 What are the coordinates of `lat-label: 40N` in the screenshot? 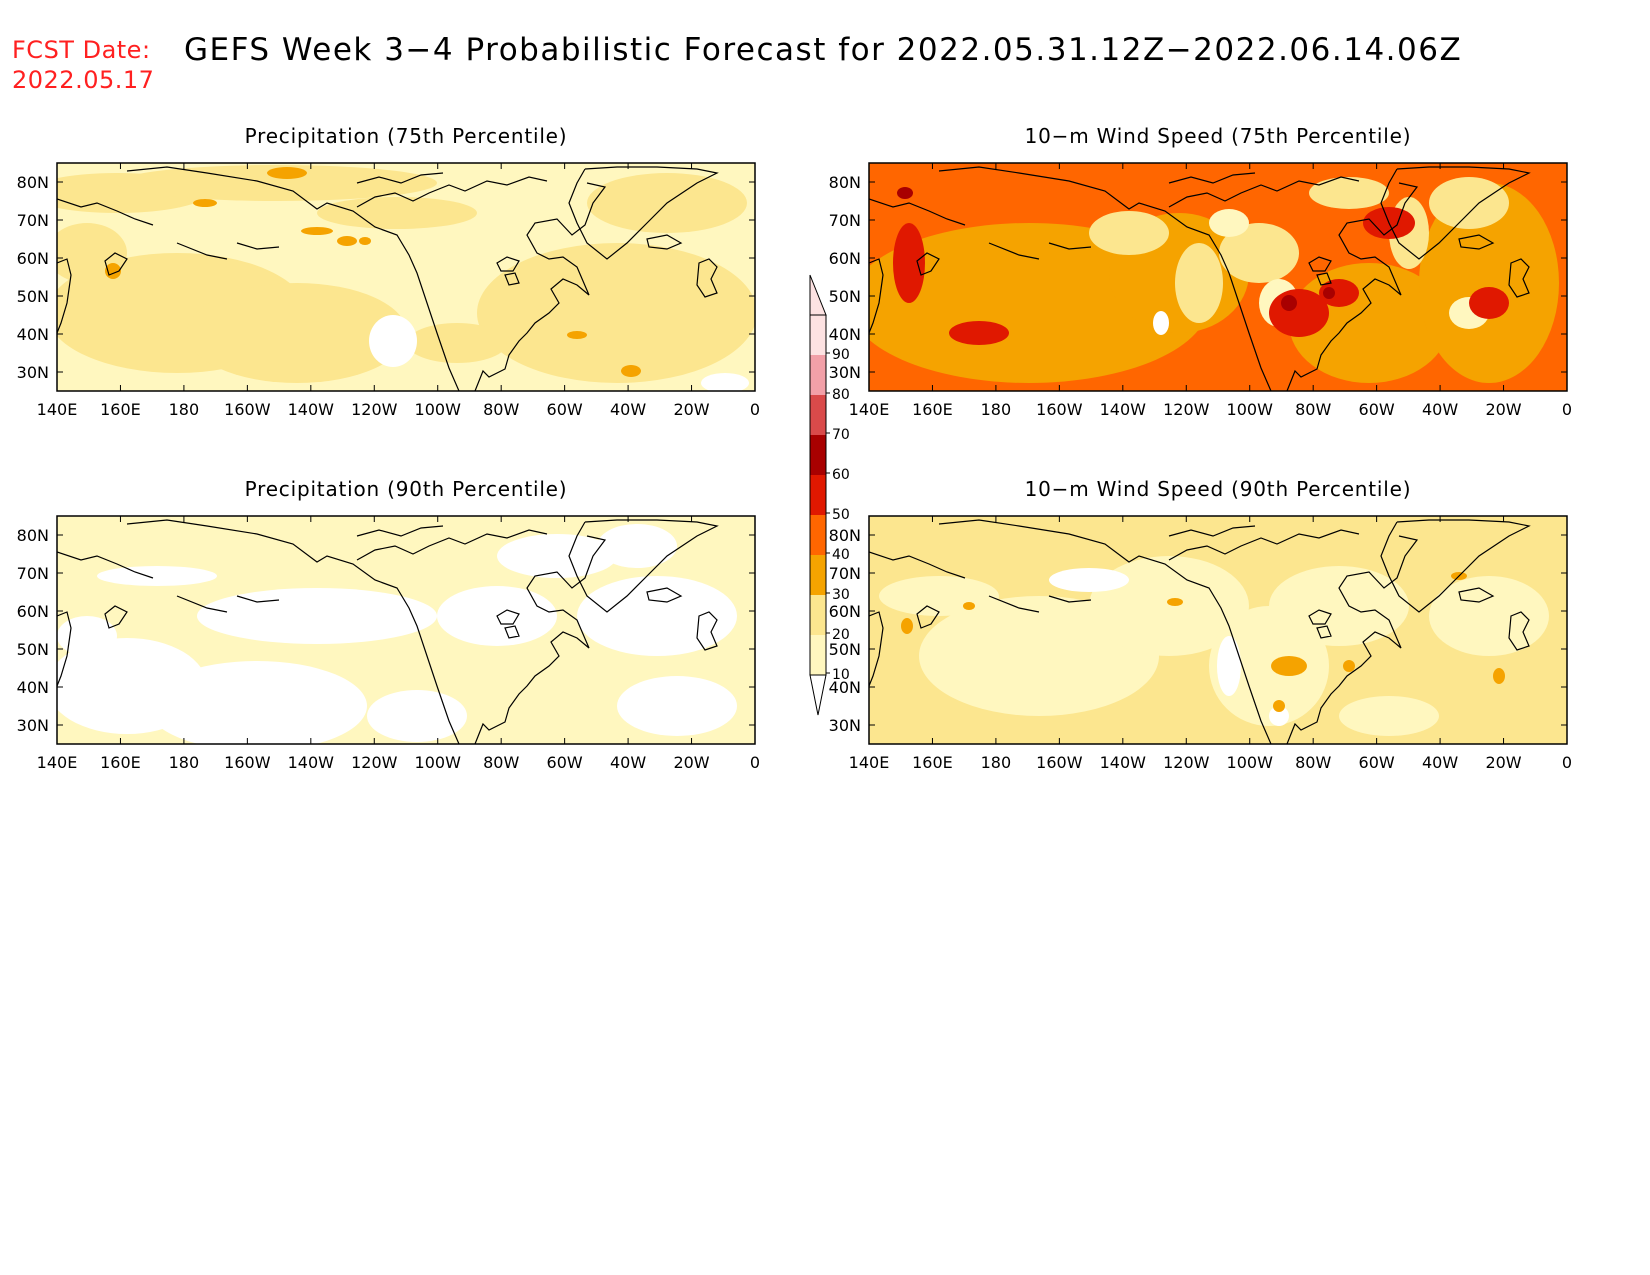 It's located at (33, 334).